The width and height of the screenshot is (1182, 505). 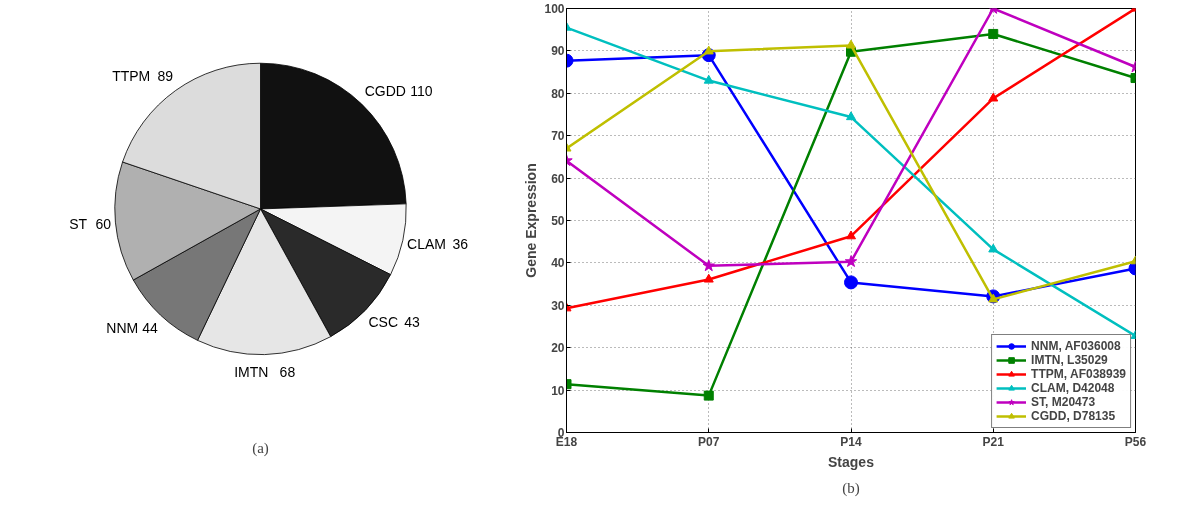 I want to click on data-label: 110, so click(x=421, y=91).